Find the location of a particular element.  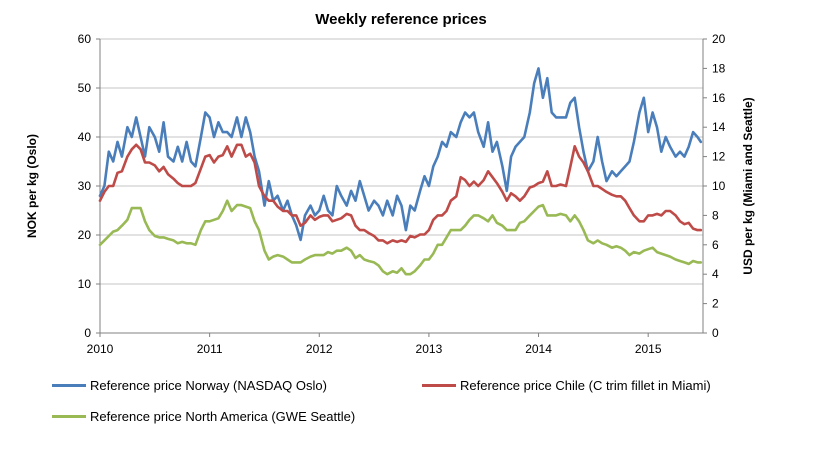

y-right-tick-label: 2 is located at coordinates (715, 304).